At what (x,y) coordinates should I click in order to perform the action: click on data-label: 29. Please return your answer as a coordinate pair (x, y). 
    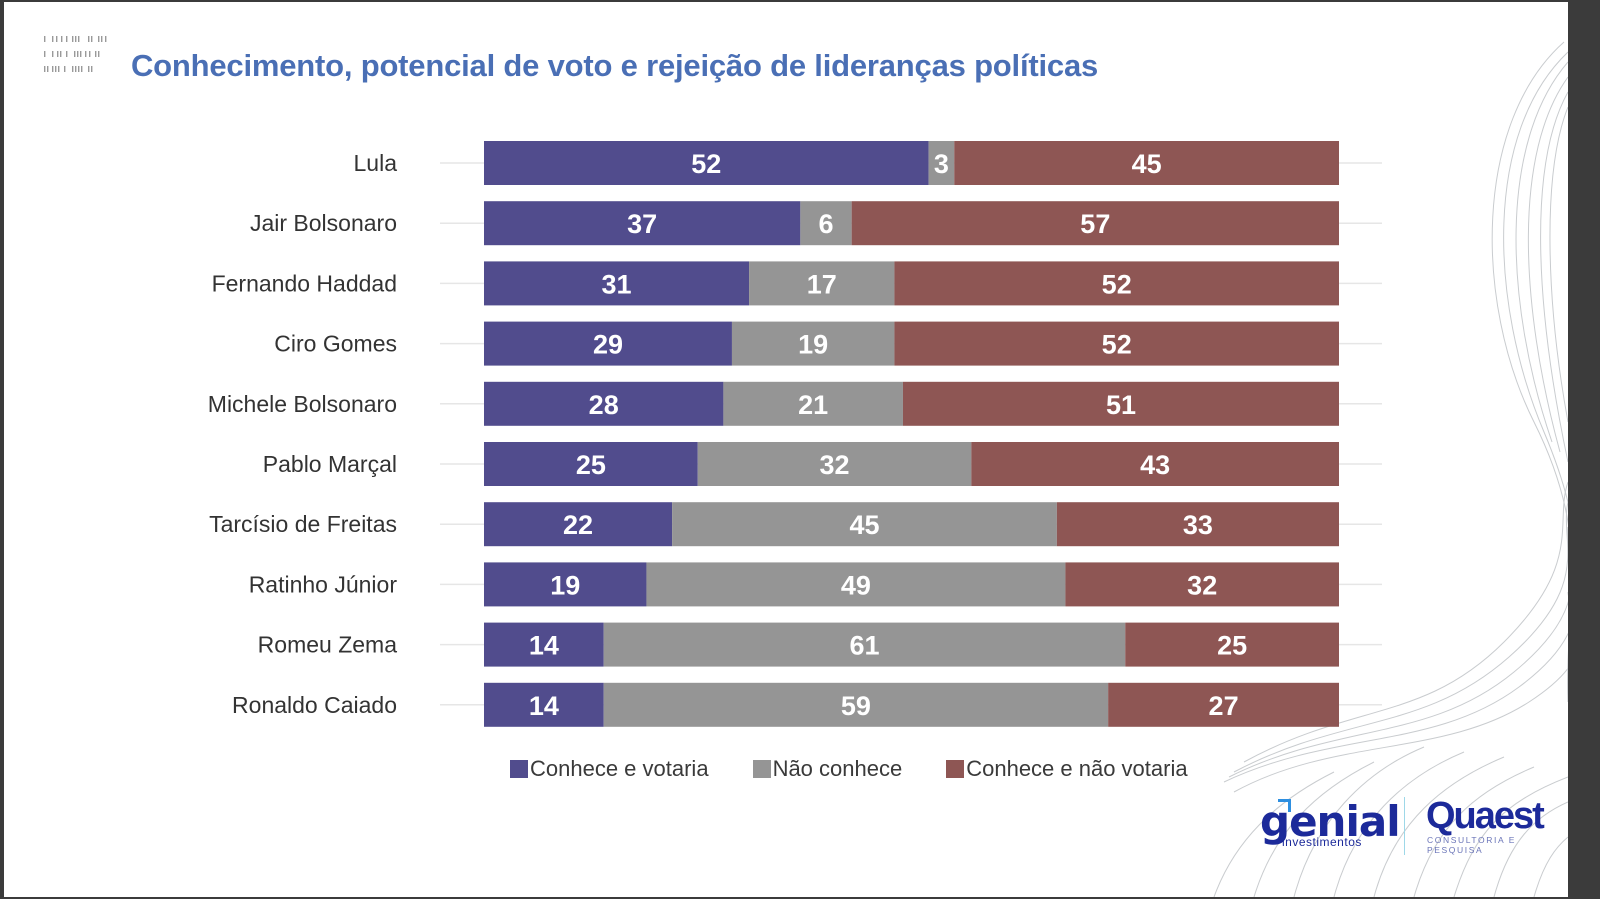
    Looking at the image, I should click on (608, 345).